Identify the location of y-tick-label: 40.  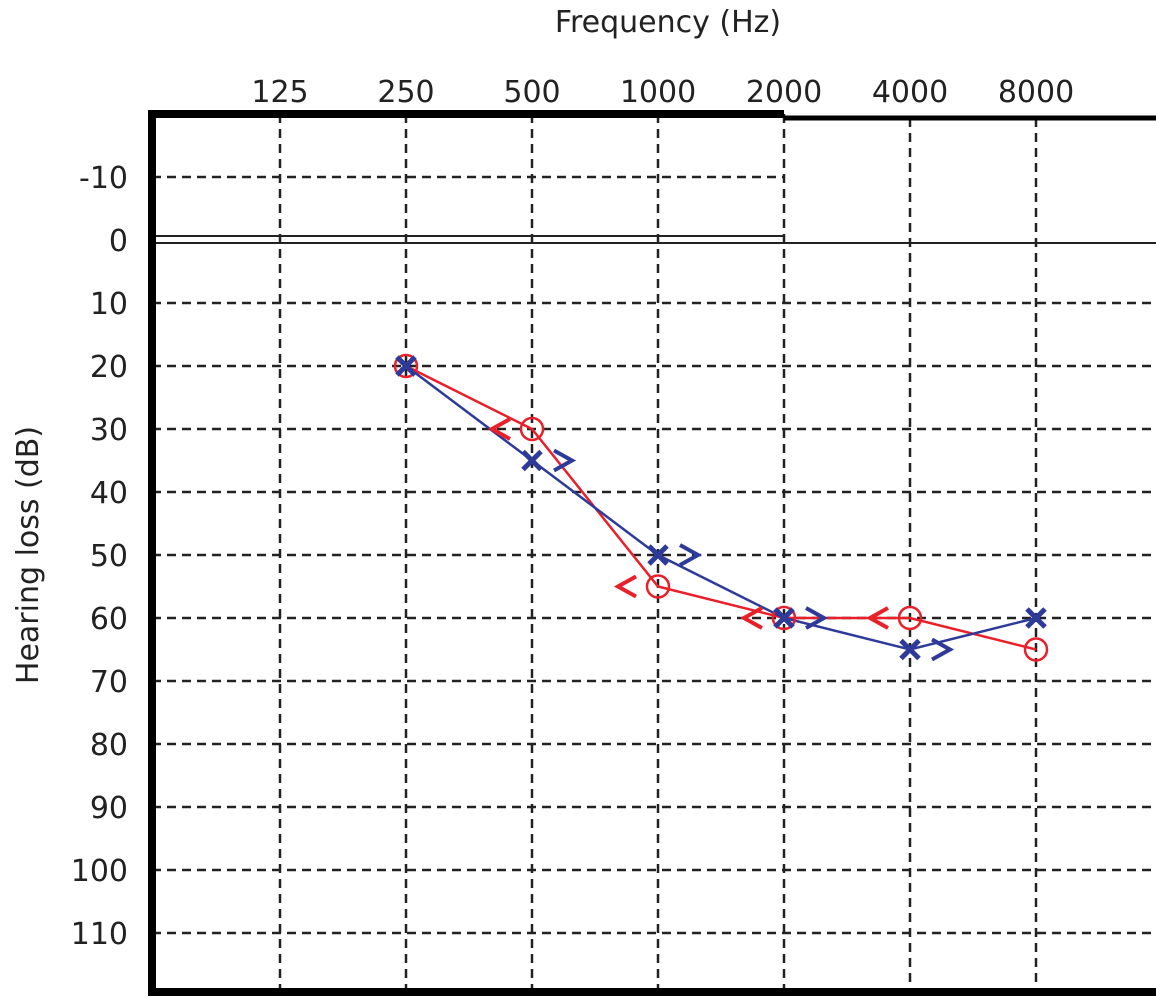
(109, 493).